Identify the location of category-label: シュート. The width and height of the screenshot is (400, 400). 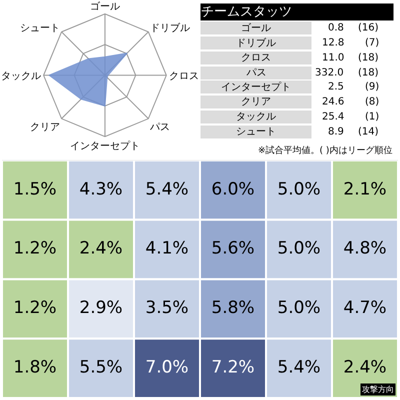
(256, 132).